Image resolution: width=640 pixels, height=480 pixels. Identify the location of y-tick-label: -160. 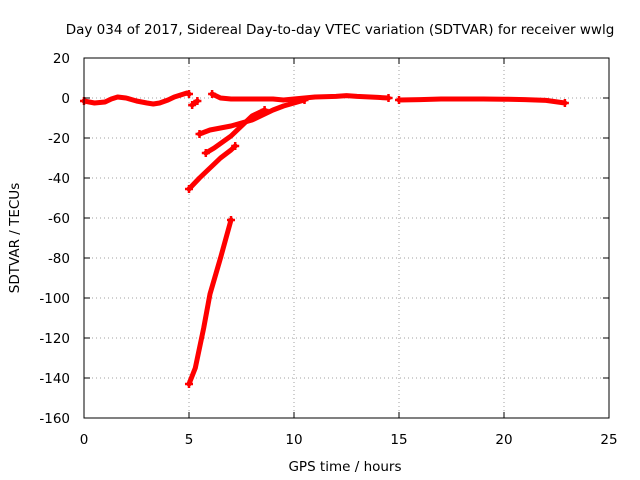
(54, 419).